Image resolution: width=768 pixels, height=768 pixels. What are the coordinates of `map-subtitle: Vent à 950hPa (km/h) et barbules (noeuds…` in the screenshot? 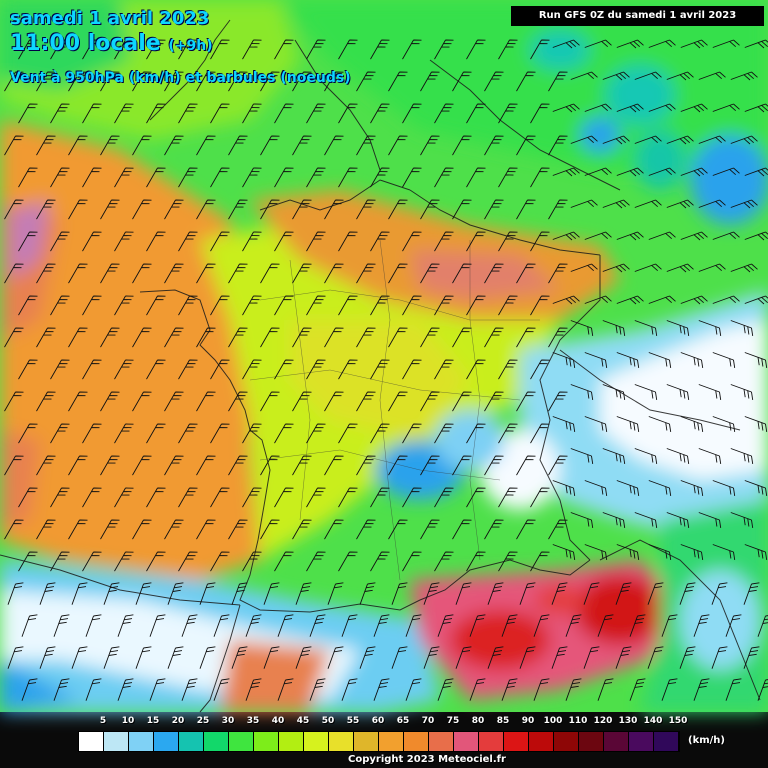 It's located at (180, 78).